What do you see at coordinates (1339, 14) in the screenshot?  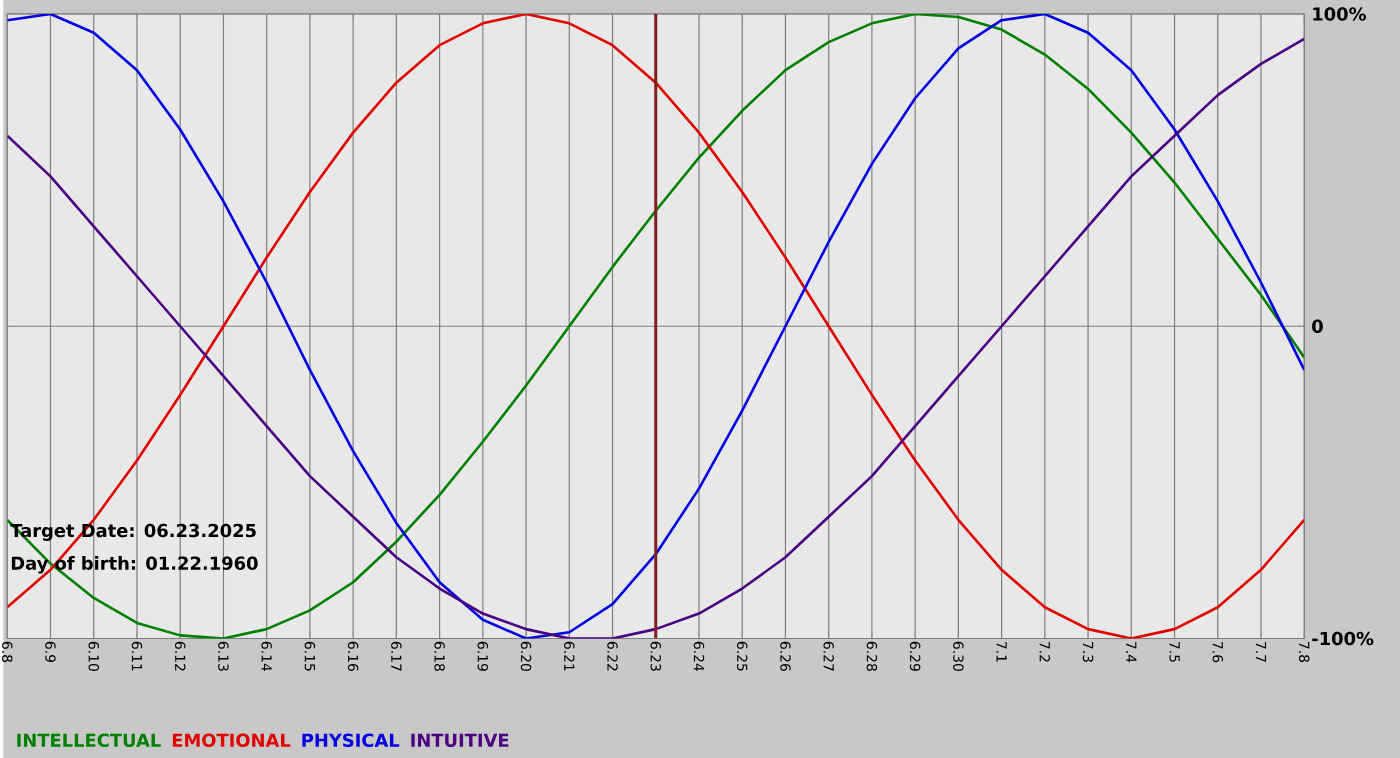 I see `y-tick-label: 100%` at bounding box center [1339, 14].